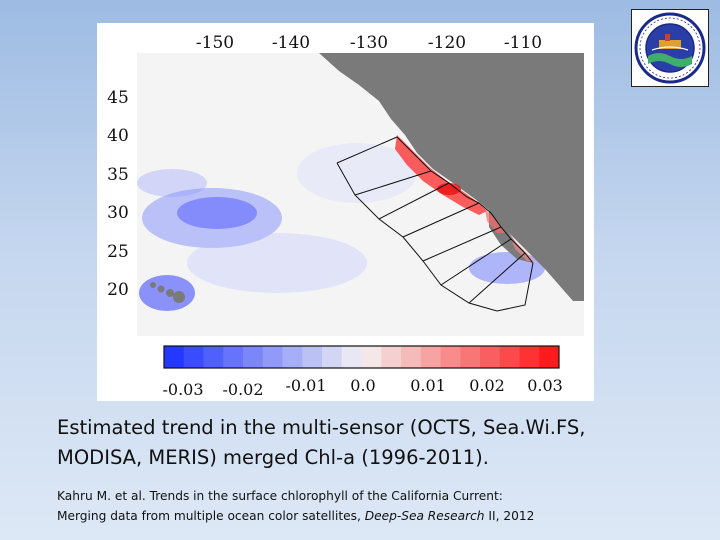 Image resolution: width=720 pixels, height=540 pixels. Describe the element at coordinates (167, 292) in the screenshot. I see `hawaiian-islands` at that location.